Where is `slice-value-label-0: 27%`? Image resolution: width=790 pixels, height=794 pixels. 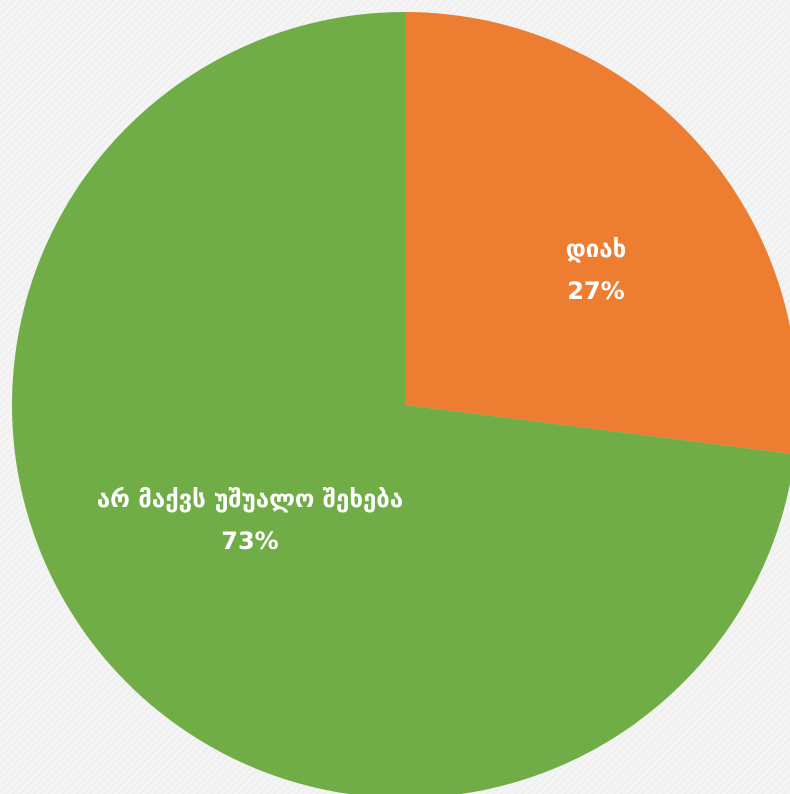
slice-value-label-0: 27% is located at coordinates (595, 291).